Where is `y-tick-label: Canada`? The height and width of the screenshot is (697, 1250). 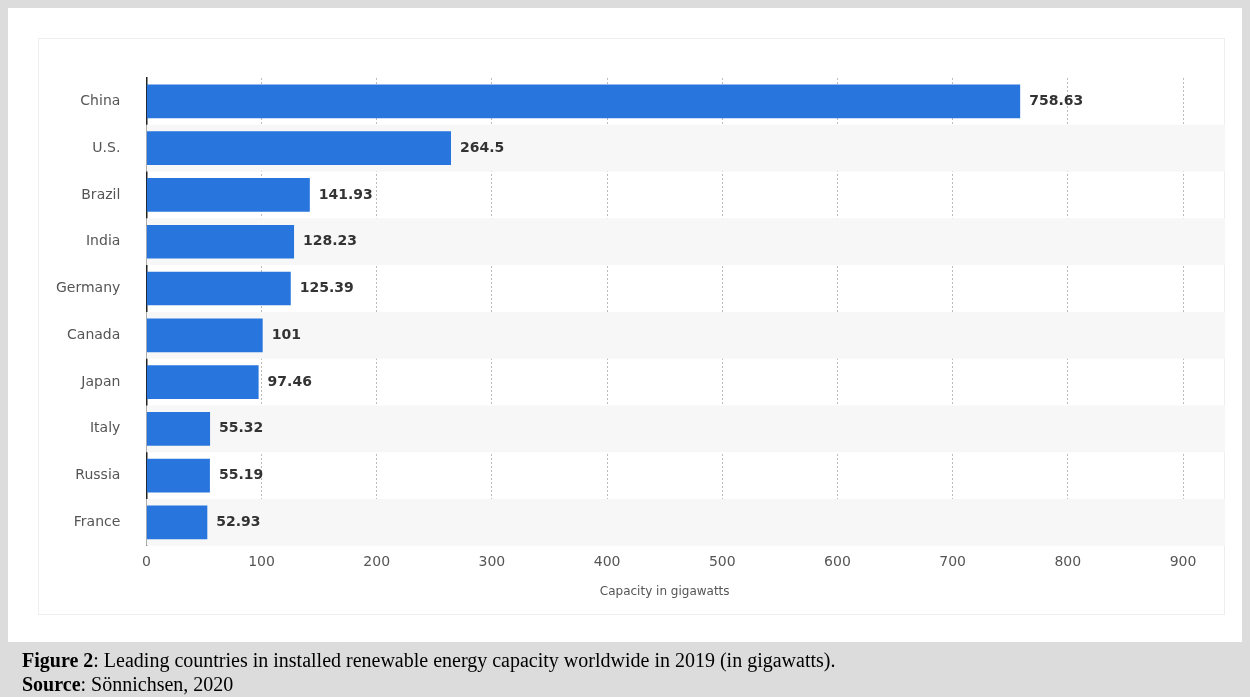
y-tick-label: Canada is located at coordinates (94, 333).